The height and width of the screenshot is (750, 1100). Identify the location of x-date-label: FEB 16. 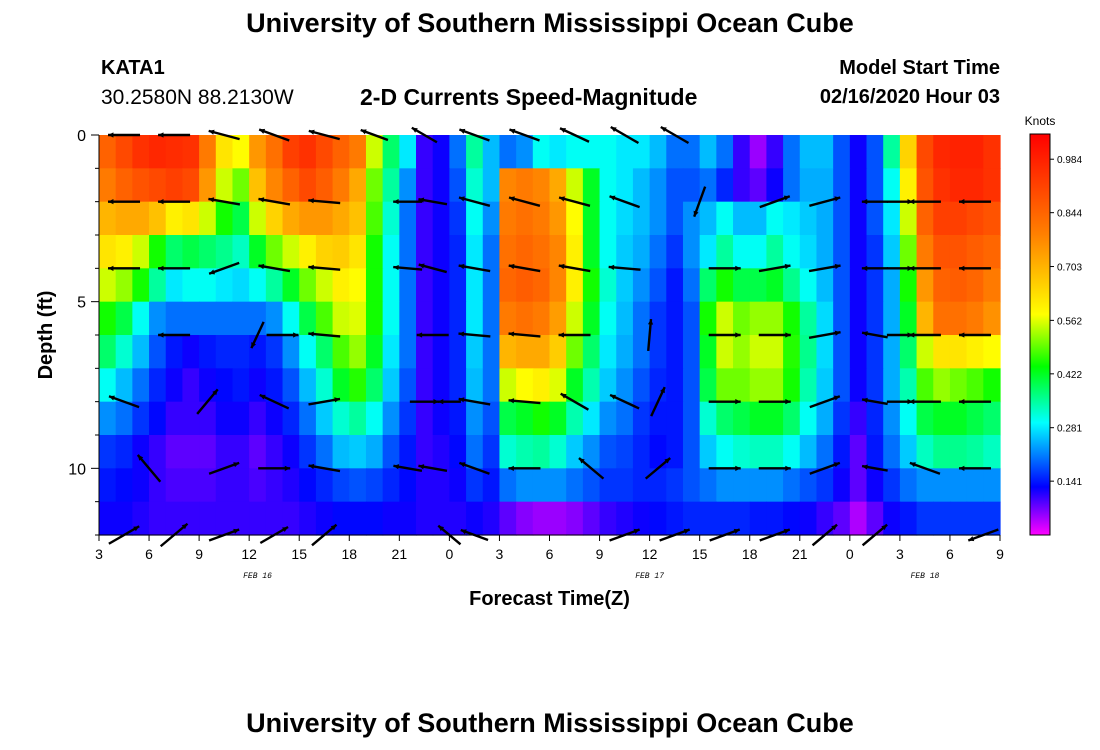
(257, 576).